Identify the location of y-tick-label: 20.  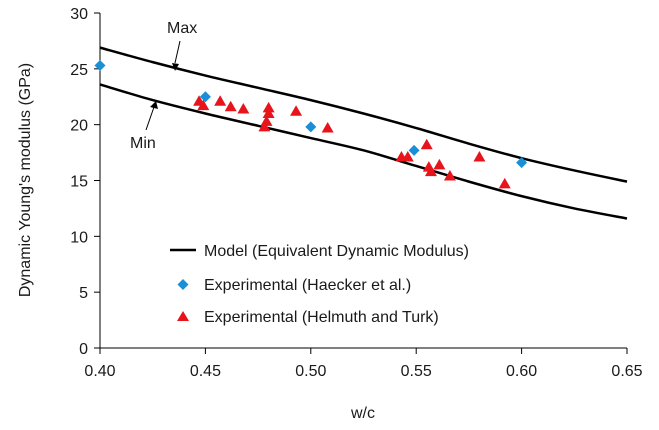
(79, 126).